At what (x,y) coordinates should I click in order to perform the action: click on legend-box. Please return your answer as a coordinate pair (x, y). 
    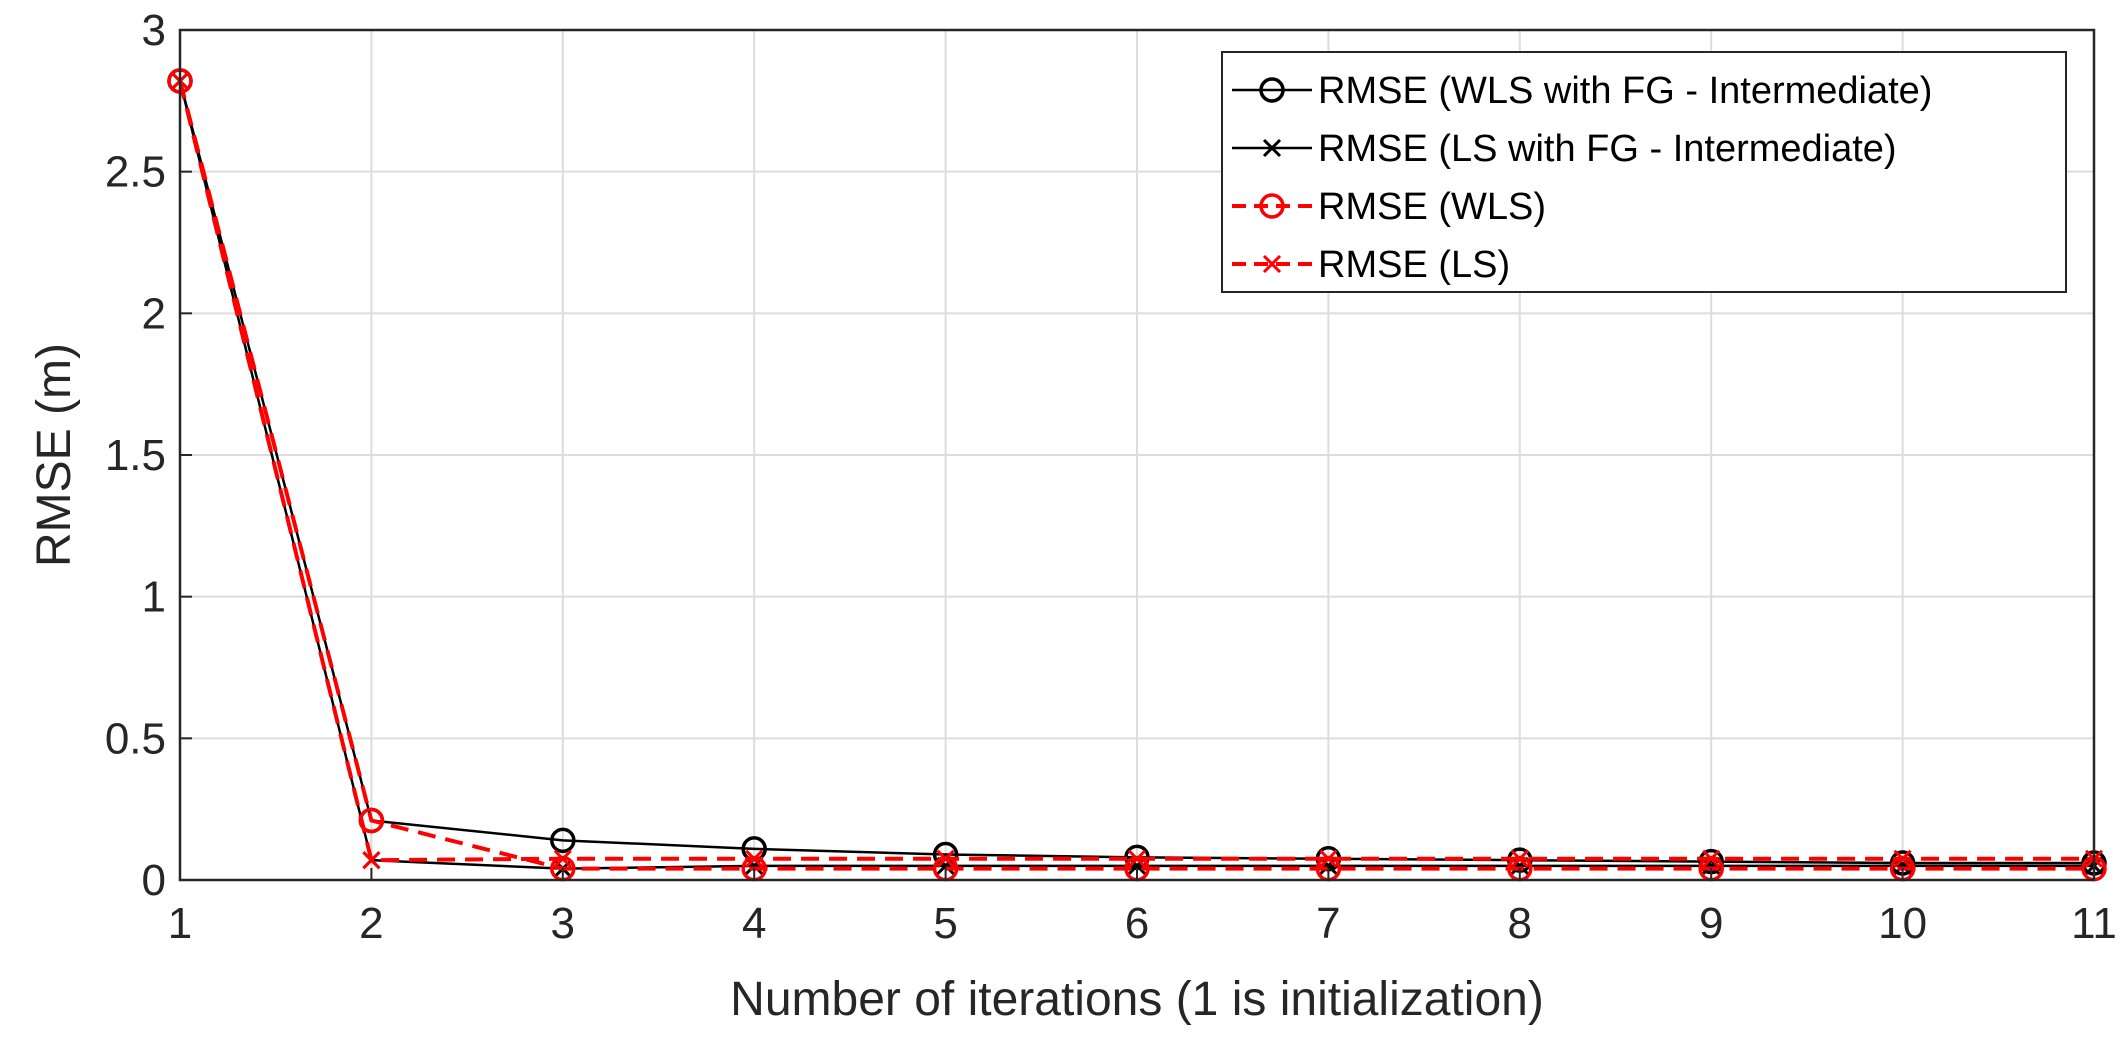
    Looking at the image, I should click on (1644, 172).